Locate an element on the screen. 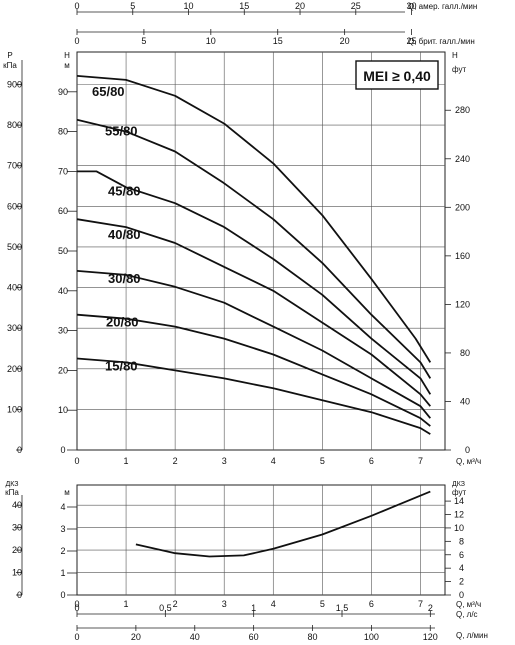 The image size is (515, 645). npsh-feet-tick-label: 2 is located at coordinates (461, 582).